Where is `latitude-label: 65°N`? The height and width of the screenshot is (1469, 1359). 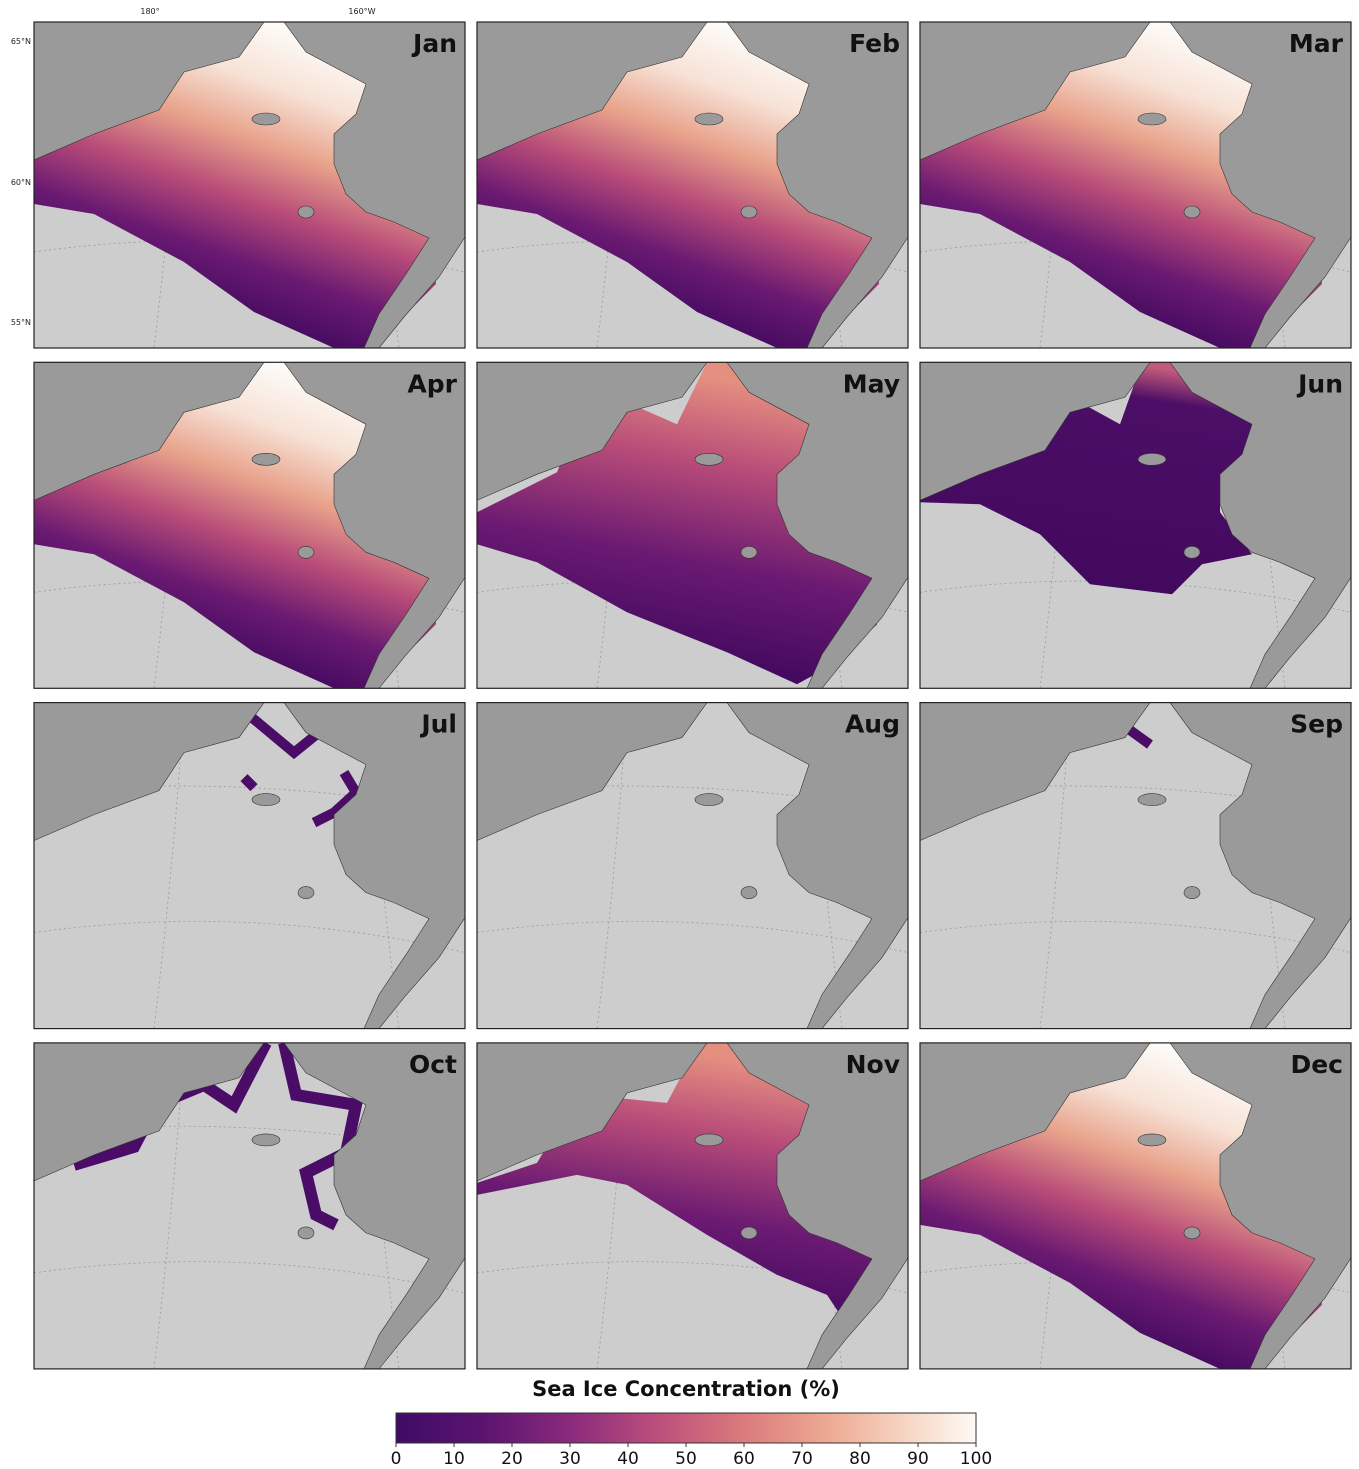
latitude-label: 65°N is located at coordinates (21, 41).